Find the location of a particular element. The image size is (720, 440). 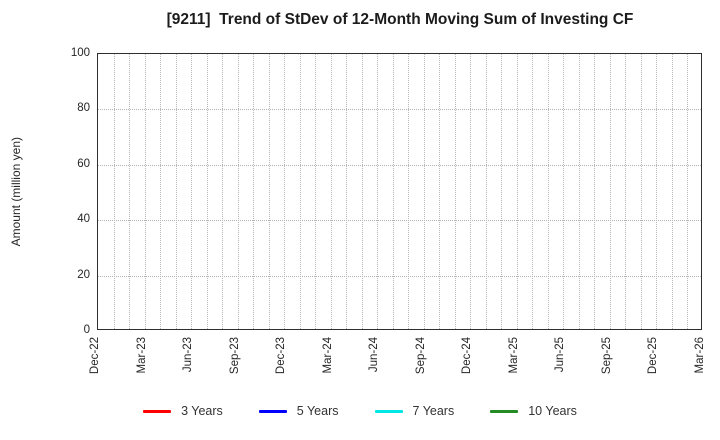

legend-label: 7 Years is located at coordinates (433, 411).